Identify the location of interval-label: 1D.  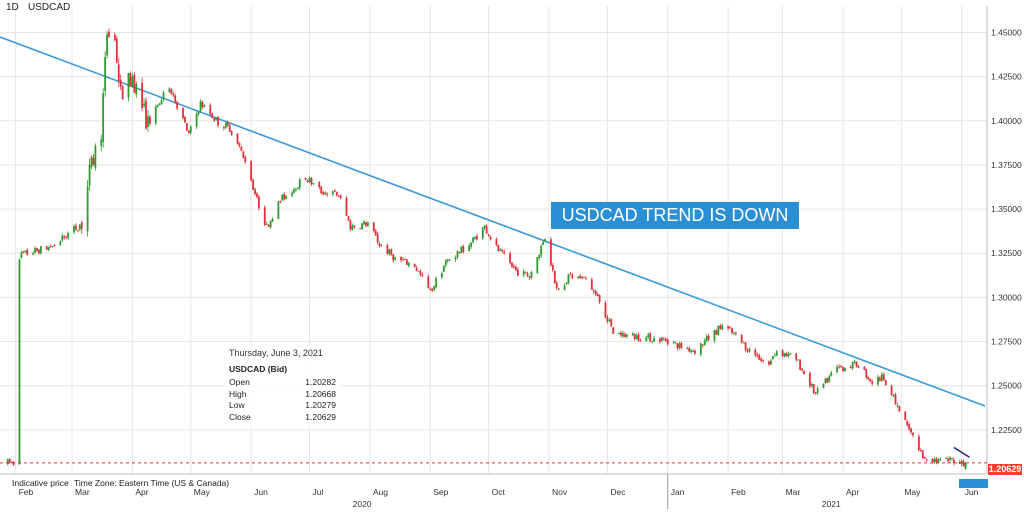
(12, 7).